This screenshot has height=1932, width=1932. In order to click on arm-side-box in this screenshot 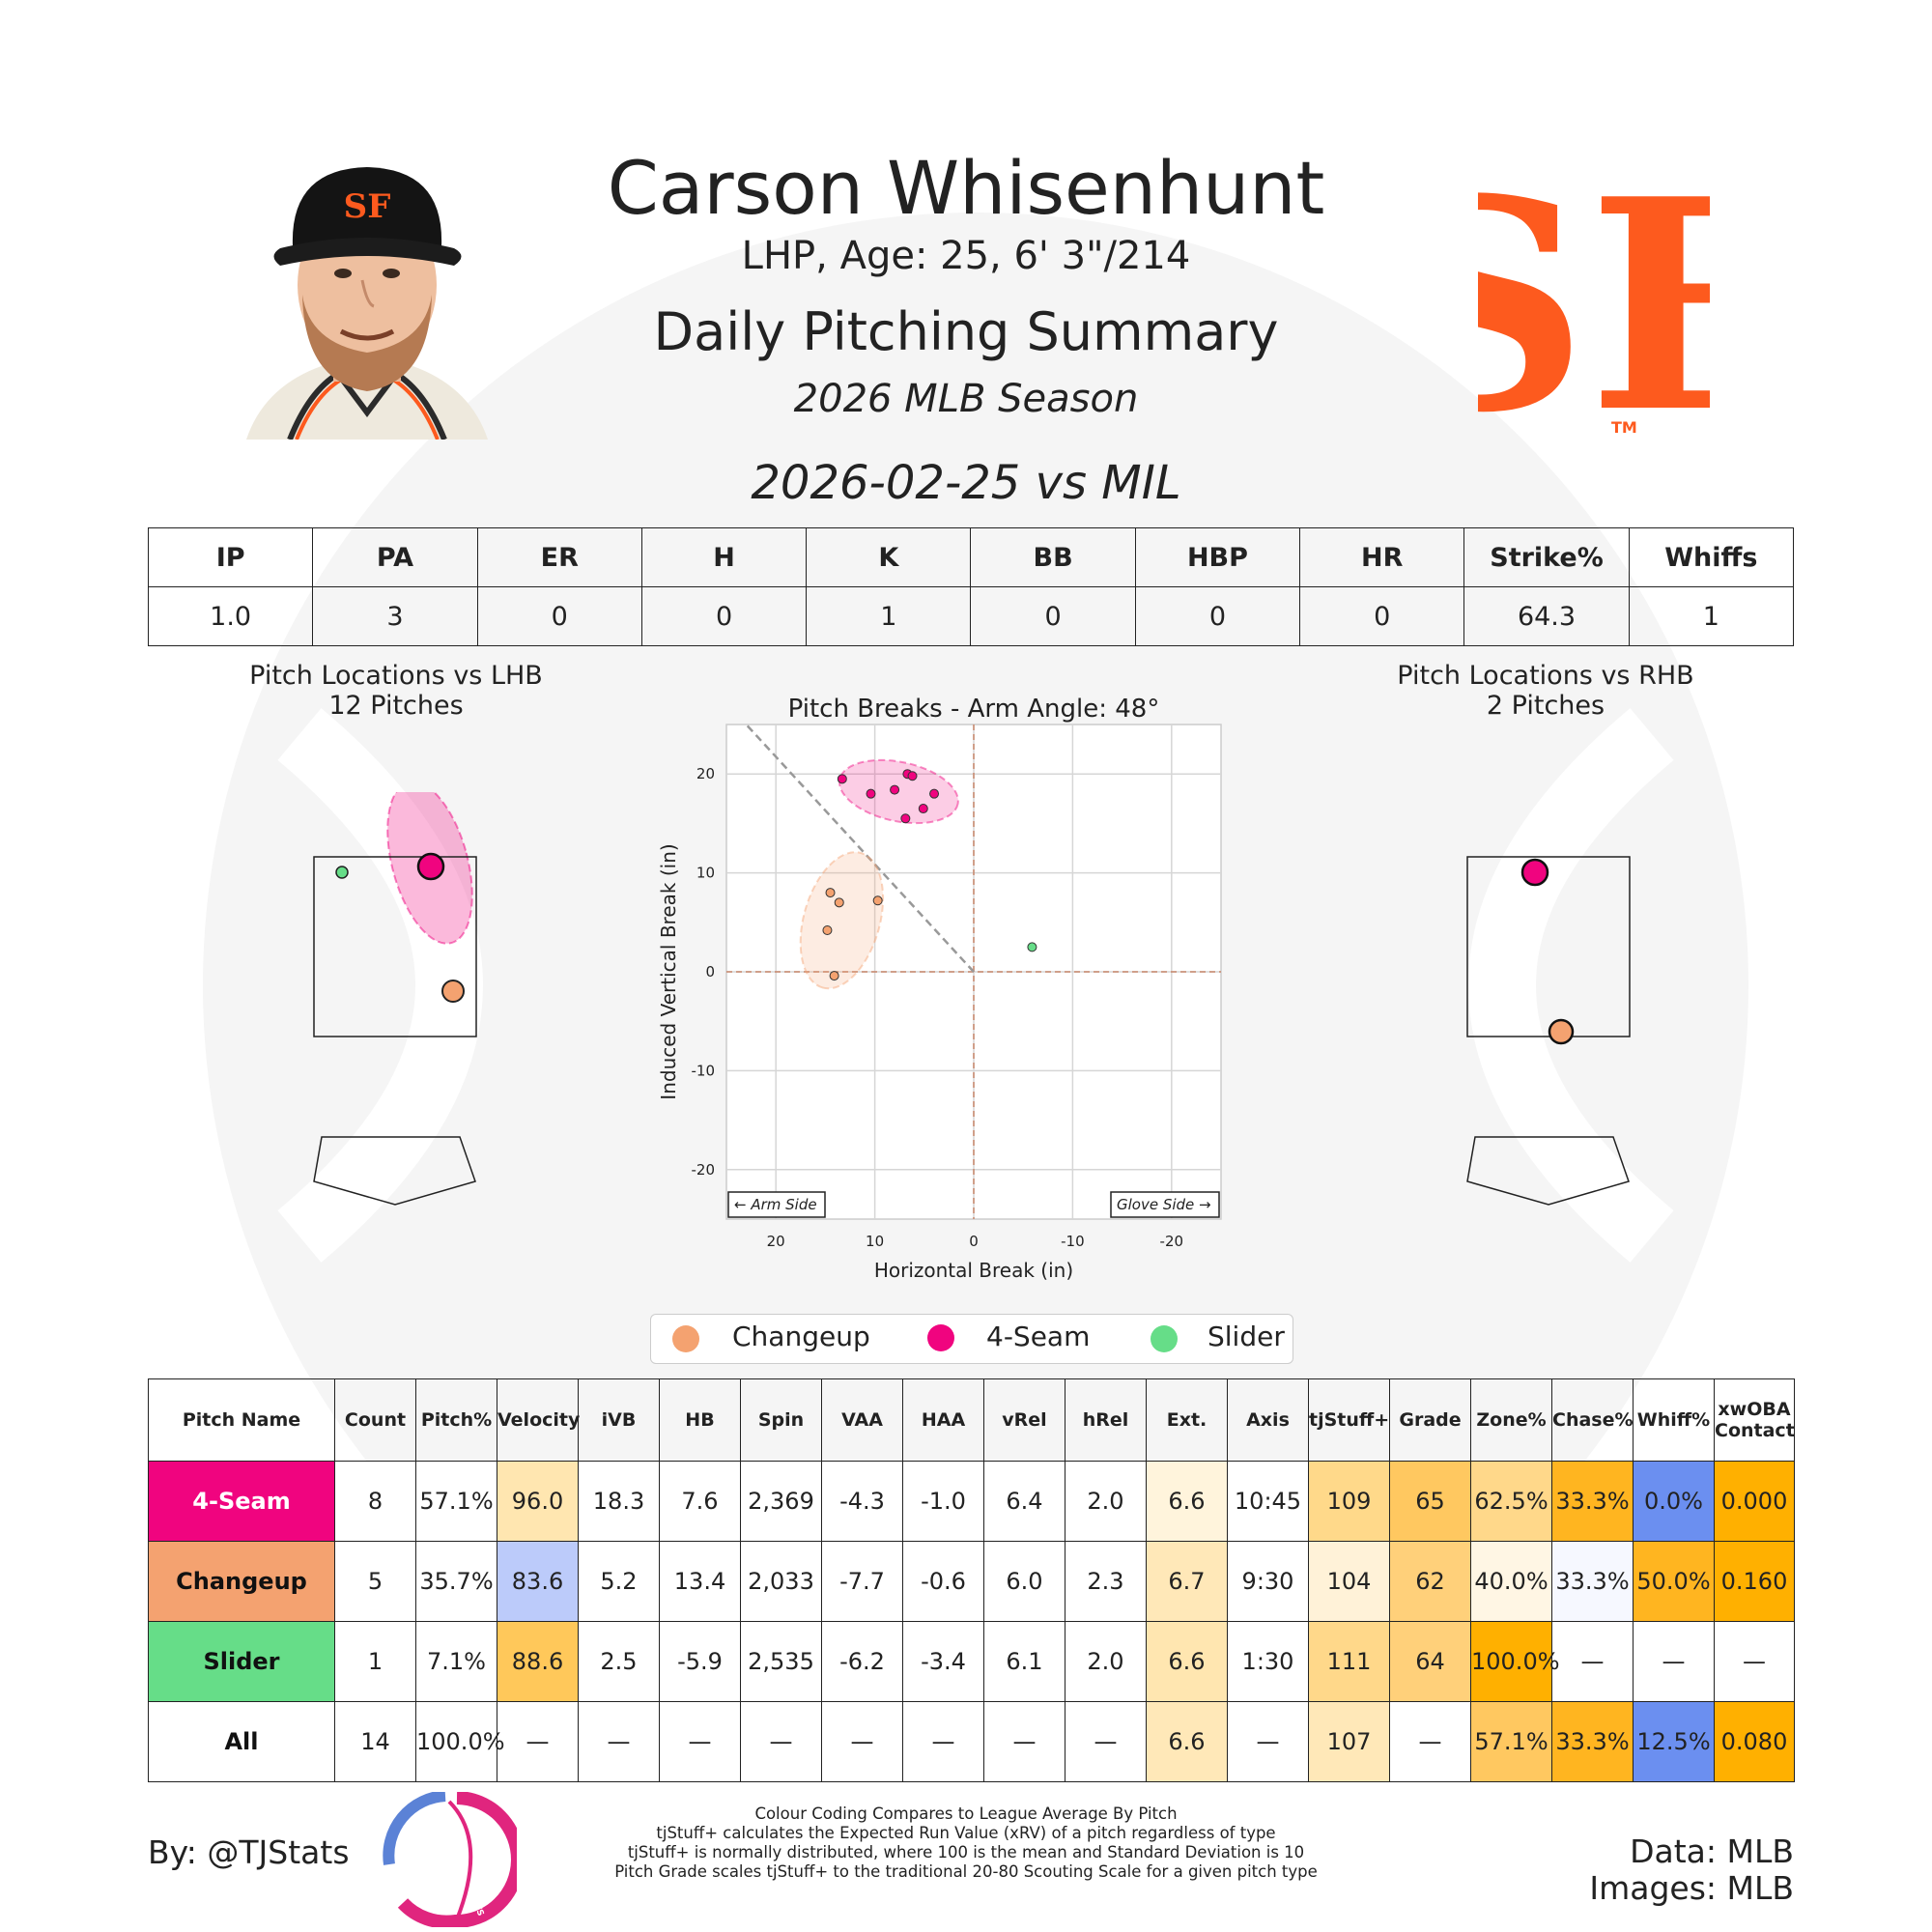, I will do `click(776, 1204)`.